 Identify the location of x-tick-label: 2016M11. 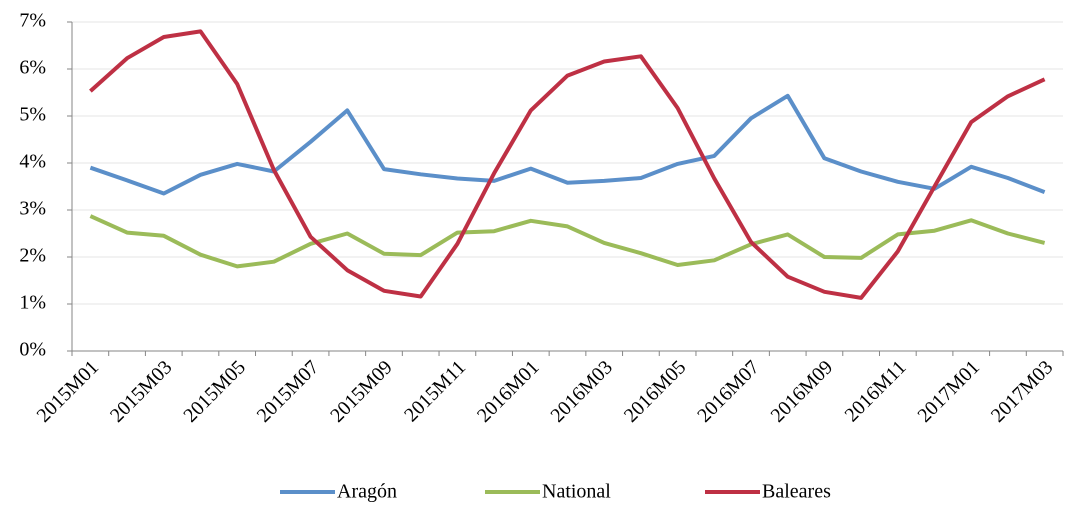
(876, 391).